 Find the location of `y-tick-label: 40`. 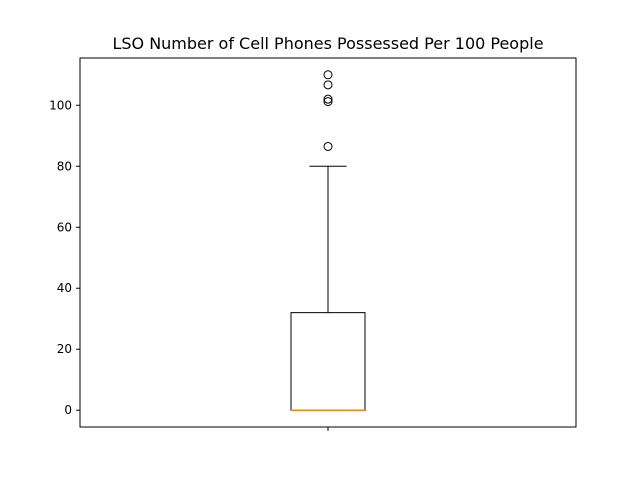

y-tick-label: 40 is located at coordinates (64, 288).